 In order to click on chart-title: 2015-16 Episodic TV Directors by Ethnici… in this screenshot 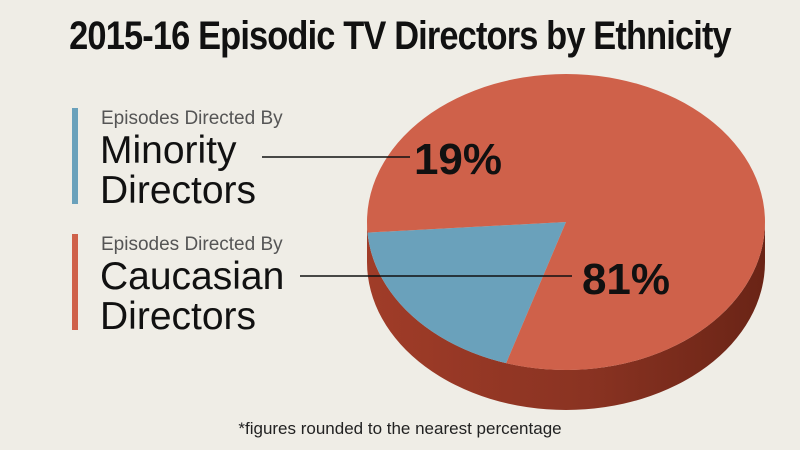, I will do `click(400, 36)`.